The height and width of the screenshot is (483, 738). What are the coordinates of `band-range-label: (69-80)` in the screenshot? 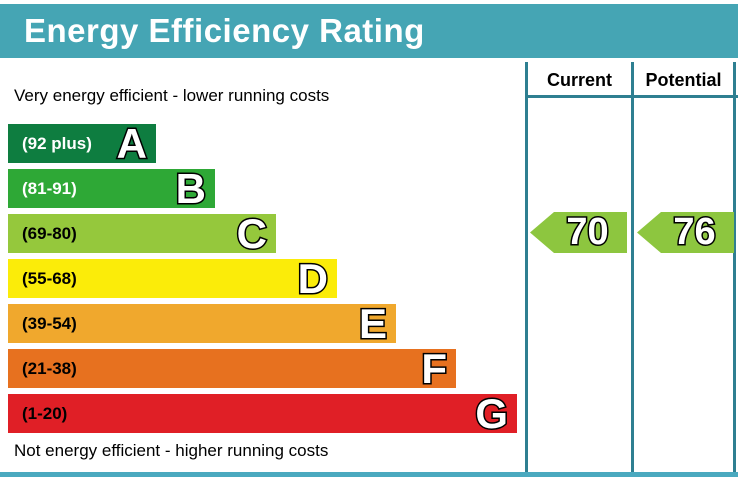 It's located at (49, 233).